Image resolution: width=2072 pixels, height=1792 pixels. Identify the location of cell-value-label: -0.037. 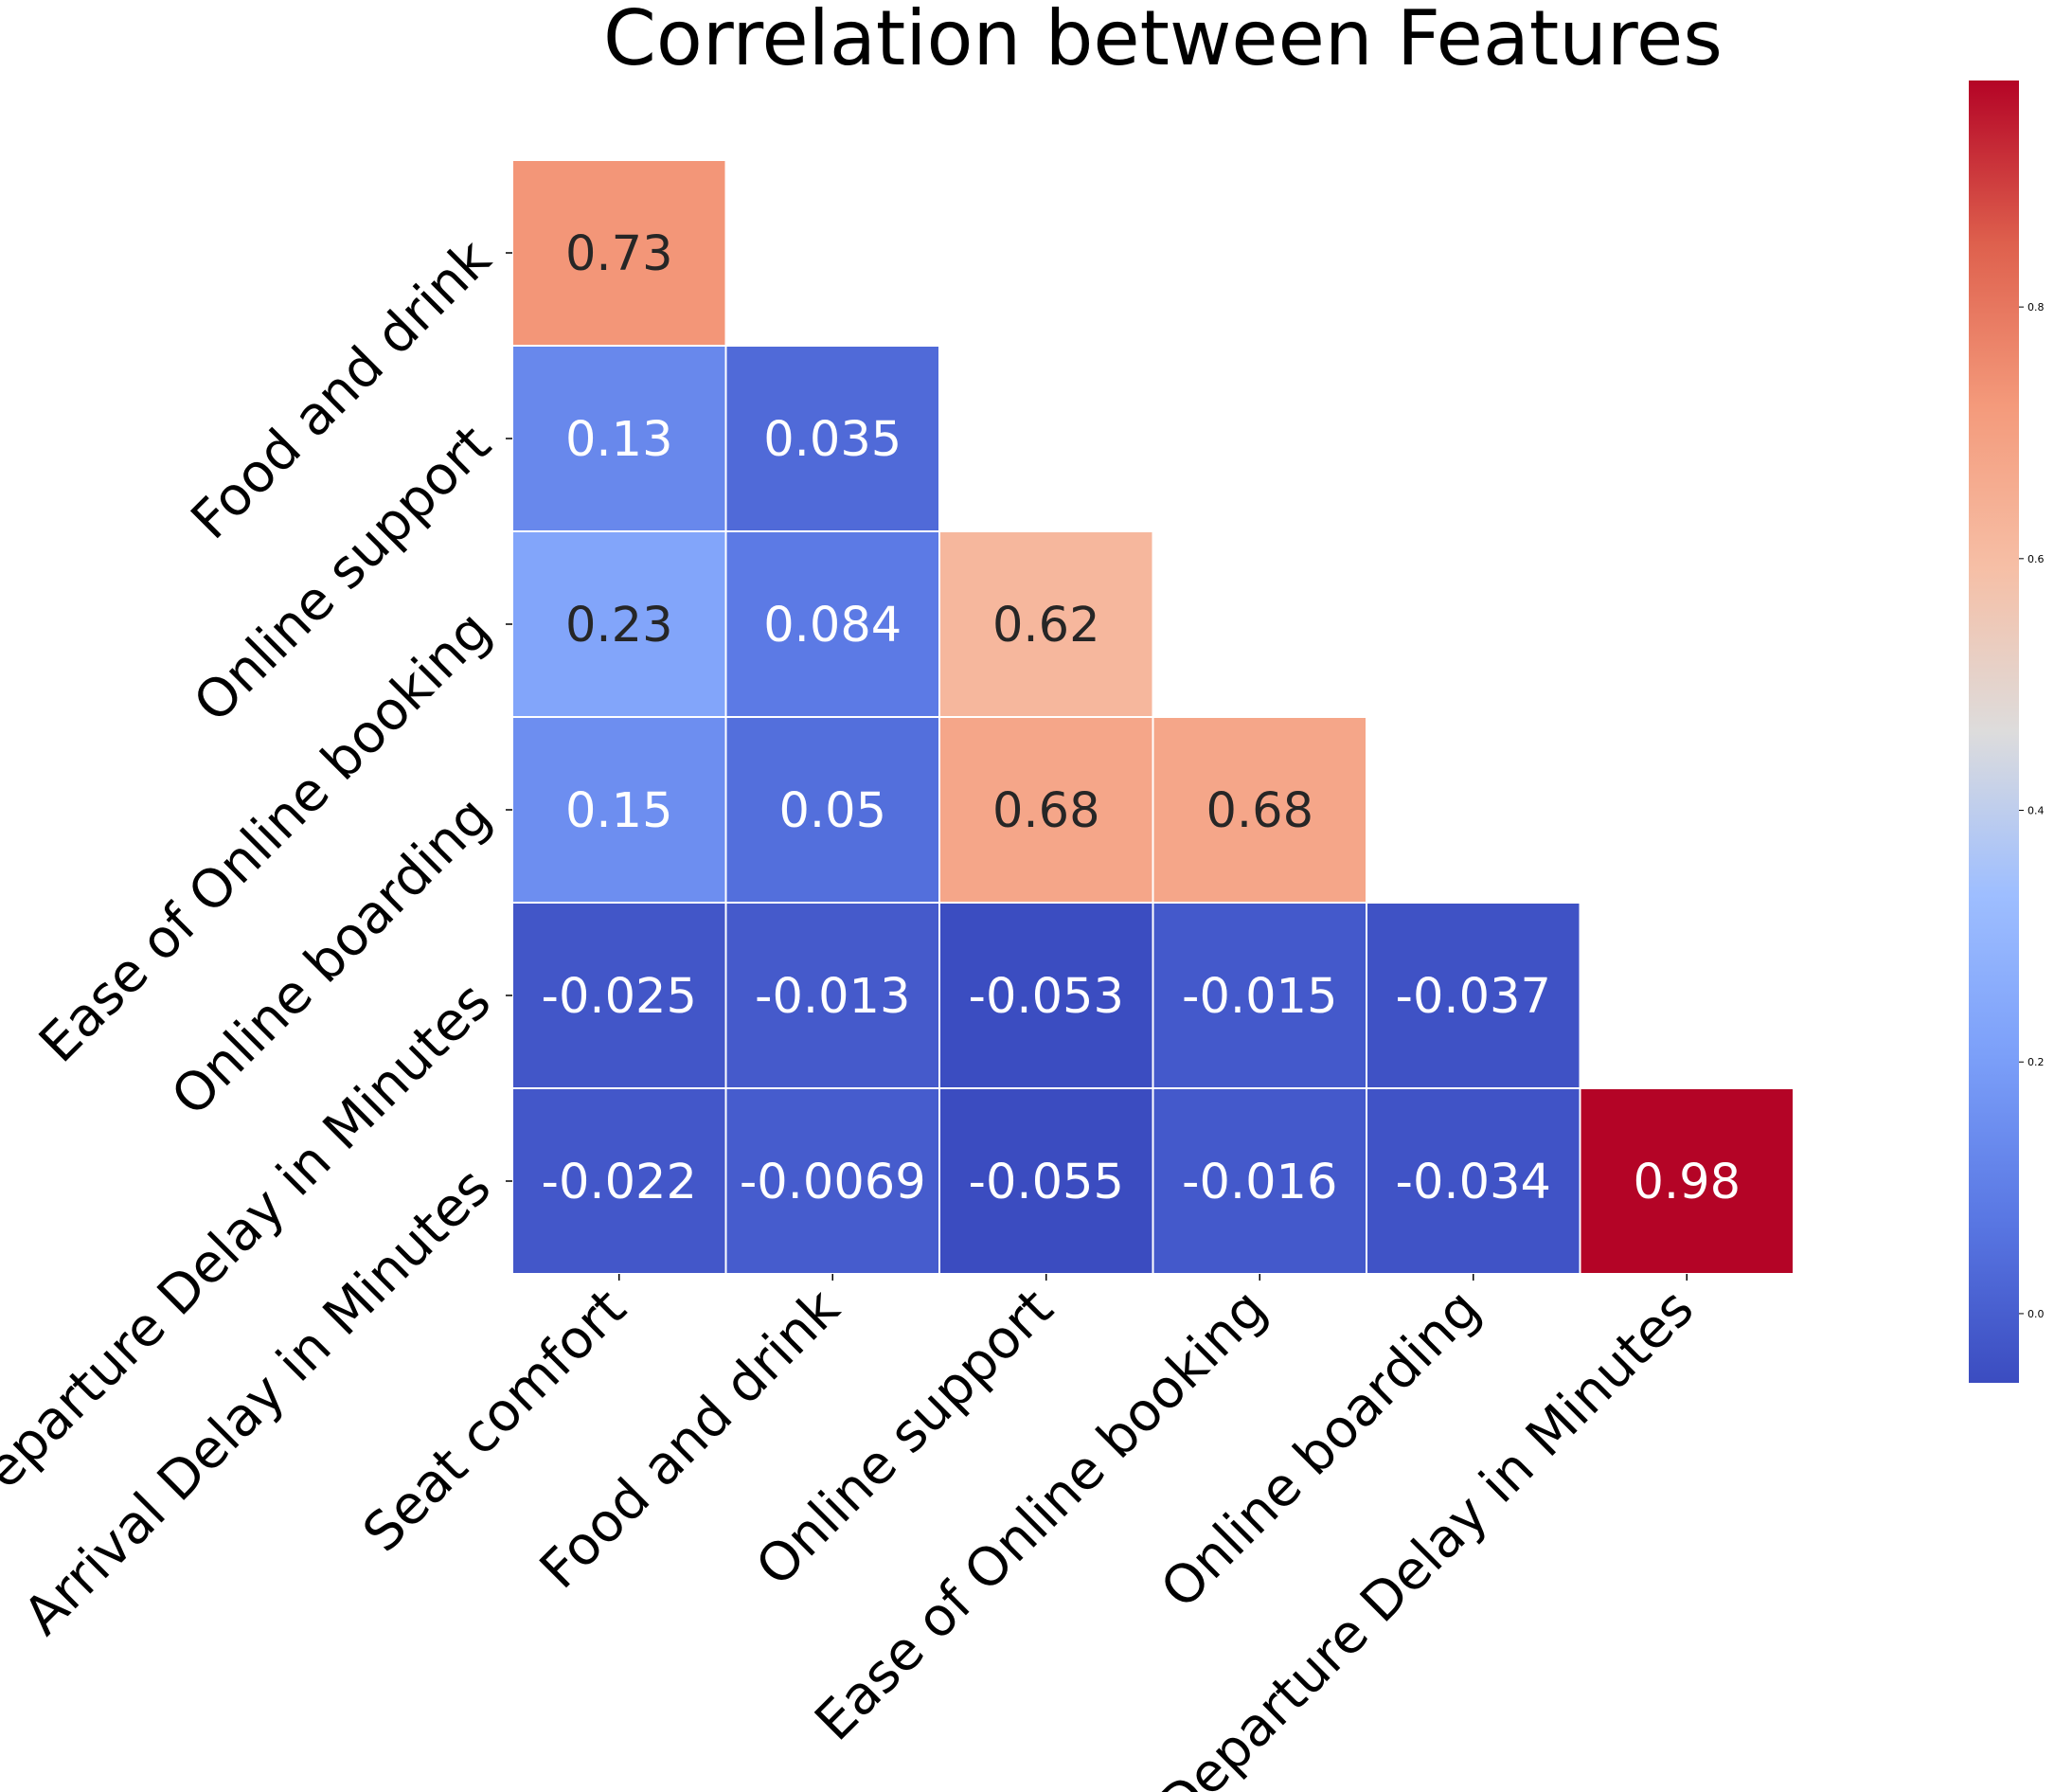
(1474, 997).